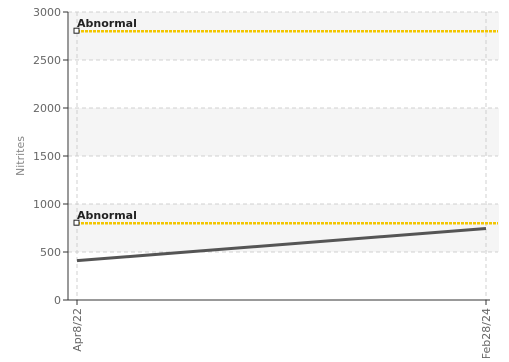 This screenshot has height=362, width=509. Describe the element at coordinates (47, 60) in the screenshot. I see `y-tick-label: 2500` at that location.